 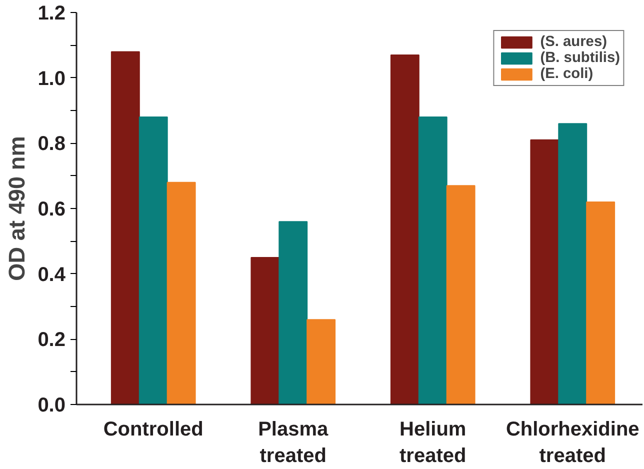 I want to click on y-tick-label: 0.6, so click(x=52, y=209).